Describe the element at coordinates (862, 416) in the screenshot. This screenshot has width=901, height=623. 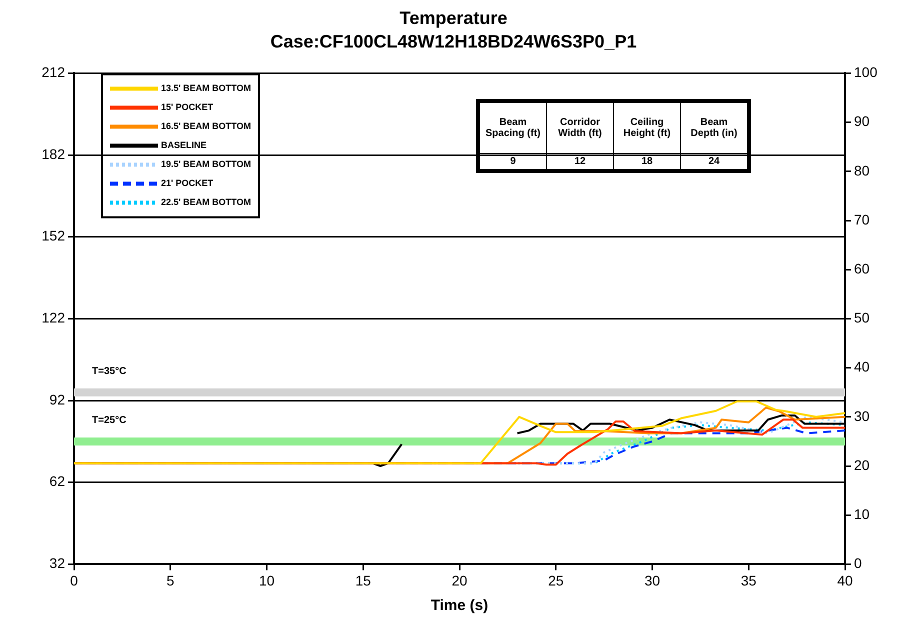
I see `y2-tick-label: 30` at that location.